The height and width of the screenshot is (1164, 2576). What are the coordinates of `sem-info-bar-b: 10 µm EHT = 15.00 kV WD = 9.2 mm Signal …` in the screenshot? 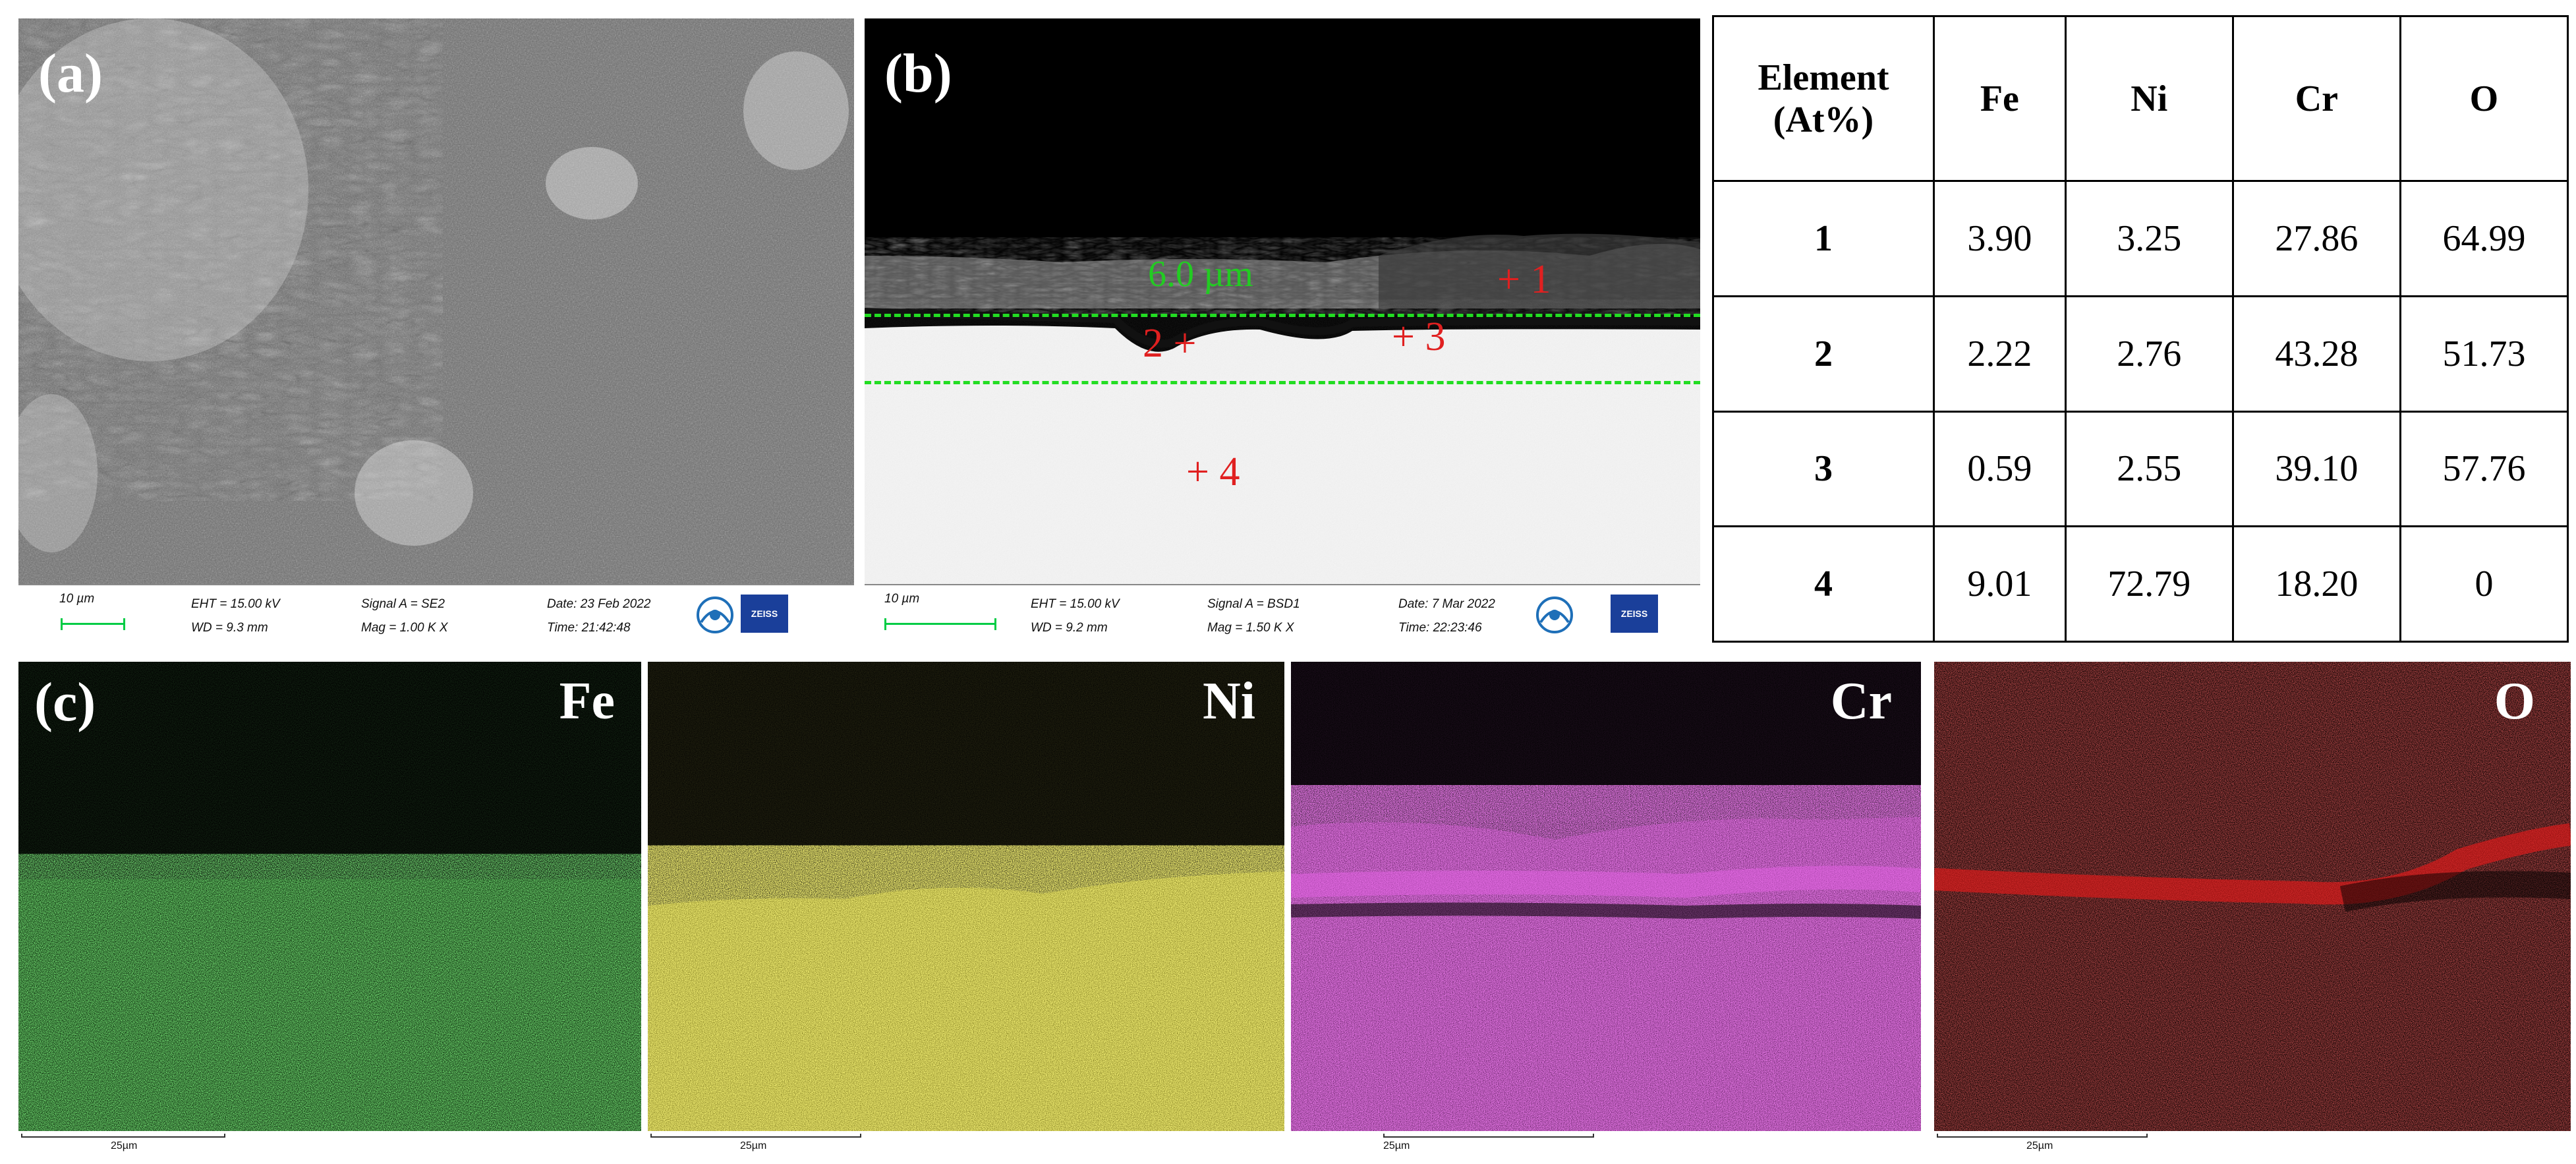 It's located at (1282, 613).